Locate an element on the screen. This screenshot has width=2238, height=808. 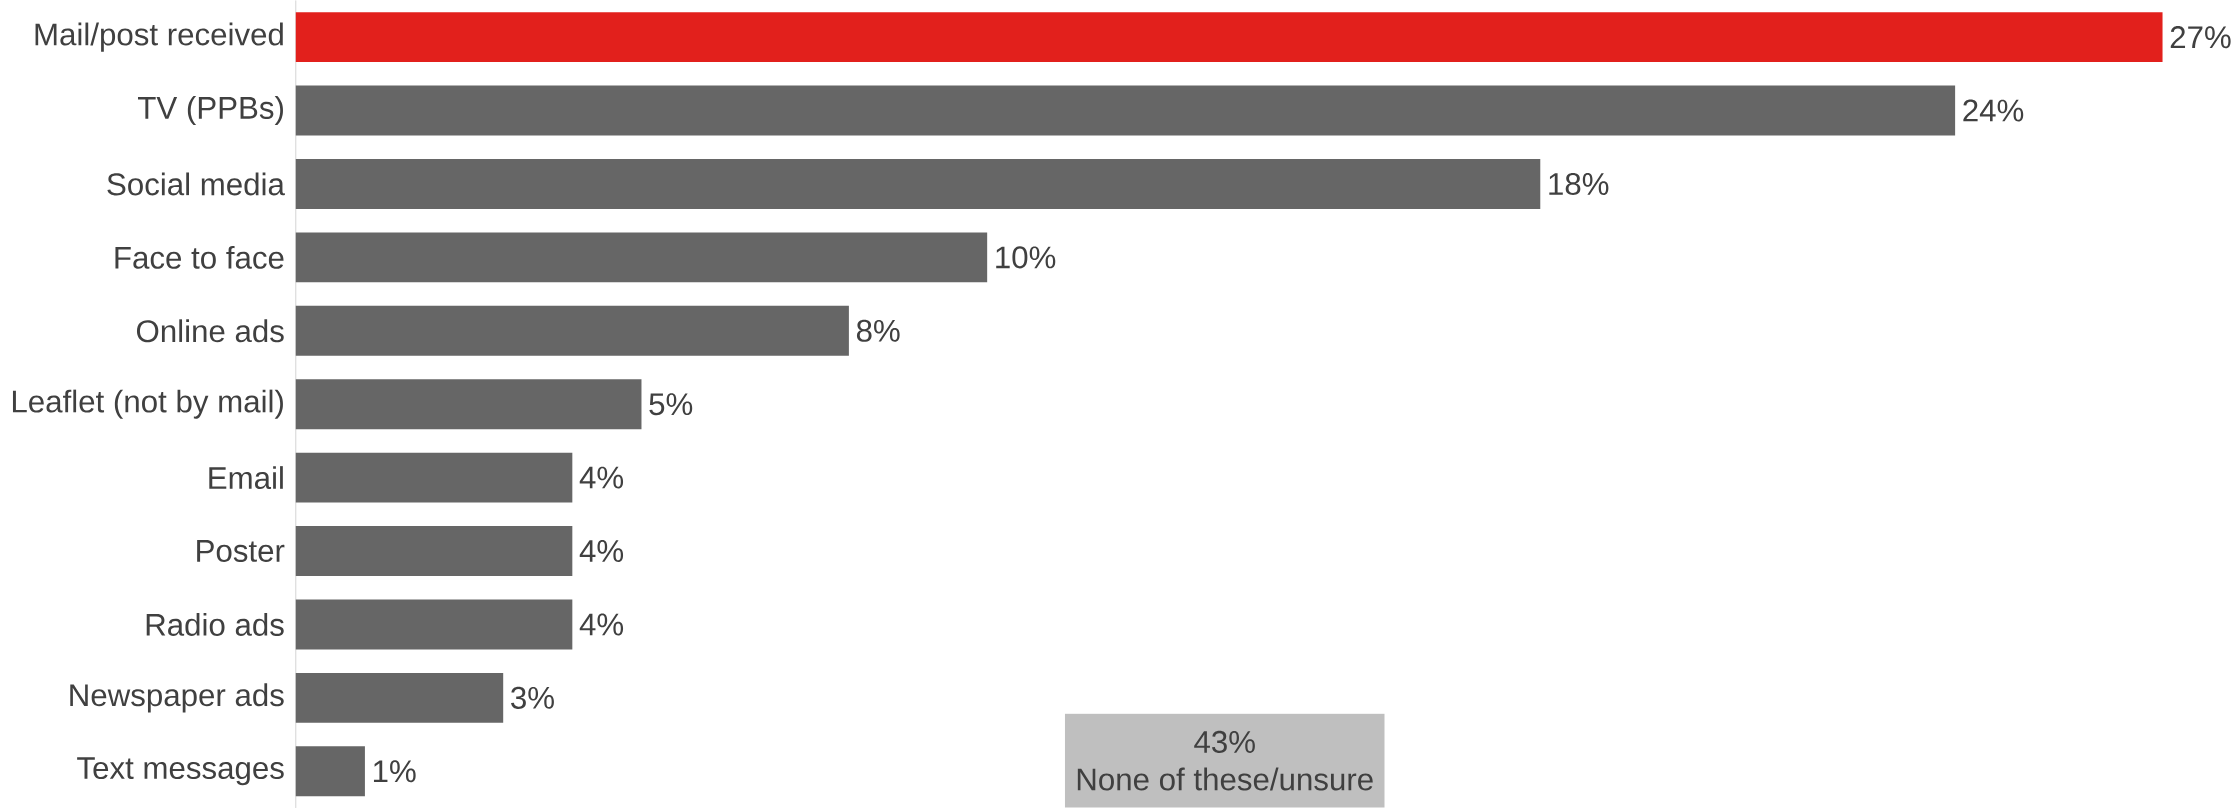
data-label: 27% is located at coordinates (2200, 36).